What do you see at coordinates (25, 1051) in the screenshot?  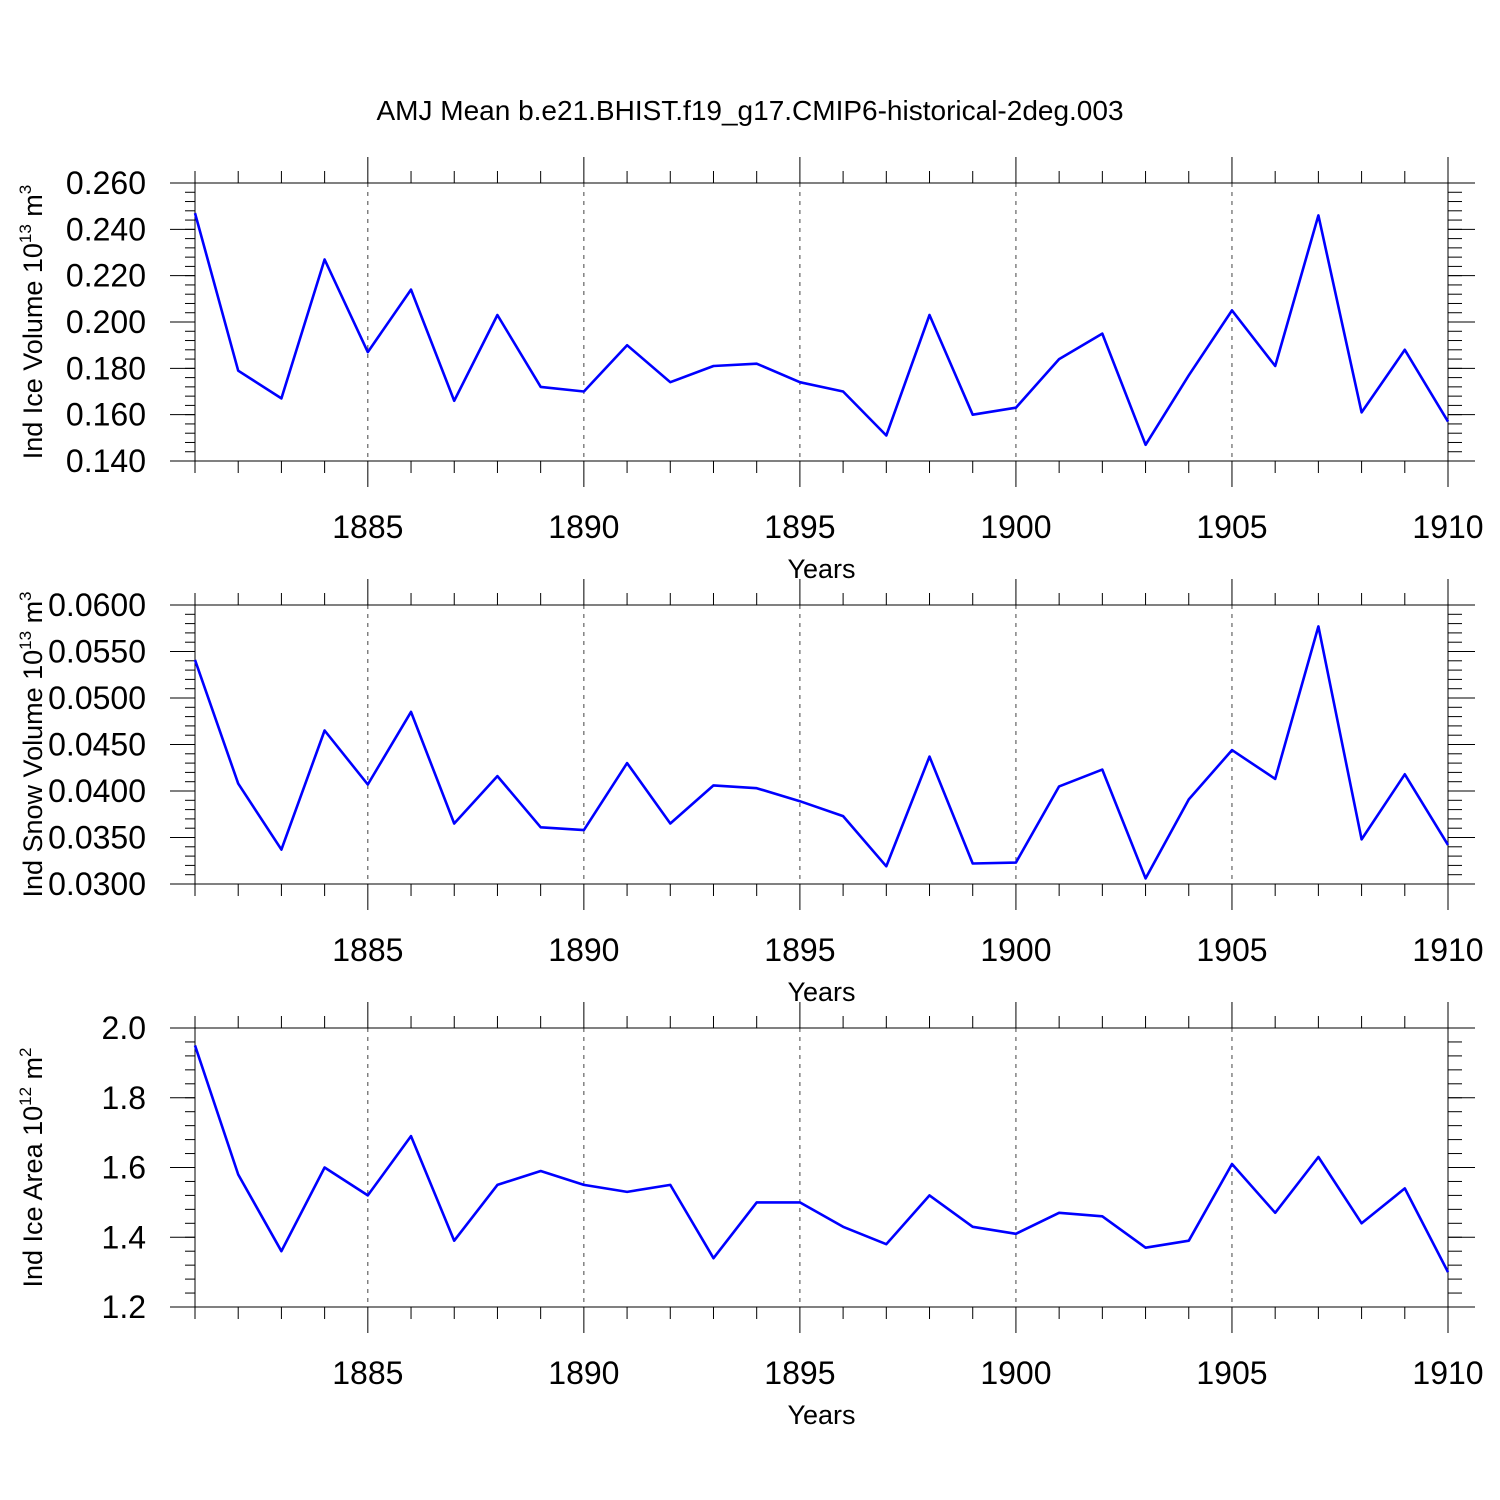 I see `y-axis-label-unit-exponent: 2` at bounding box center [25, 1051].